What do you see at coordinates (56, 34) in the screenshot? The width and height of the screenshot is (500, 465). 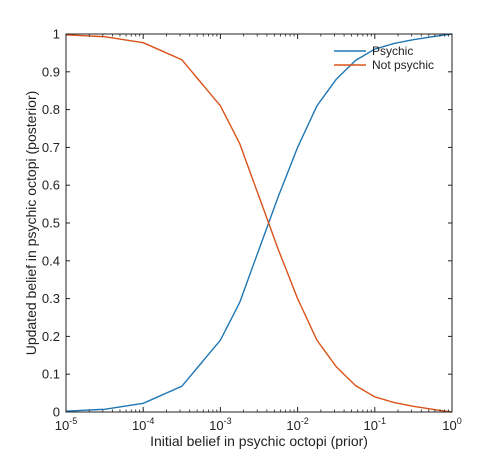 I see `y-tick-label: 1` at bounding box center [56, 34].